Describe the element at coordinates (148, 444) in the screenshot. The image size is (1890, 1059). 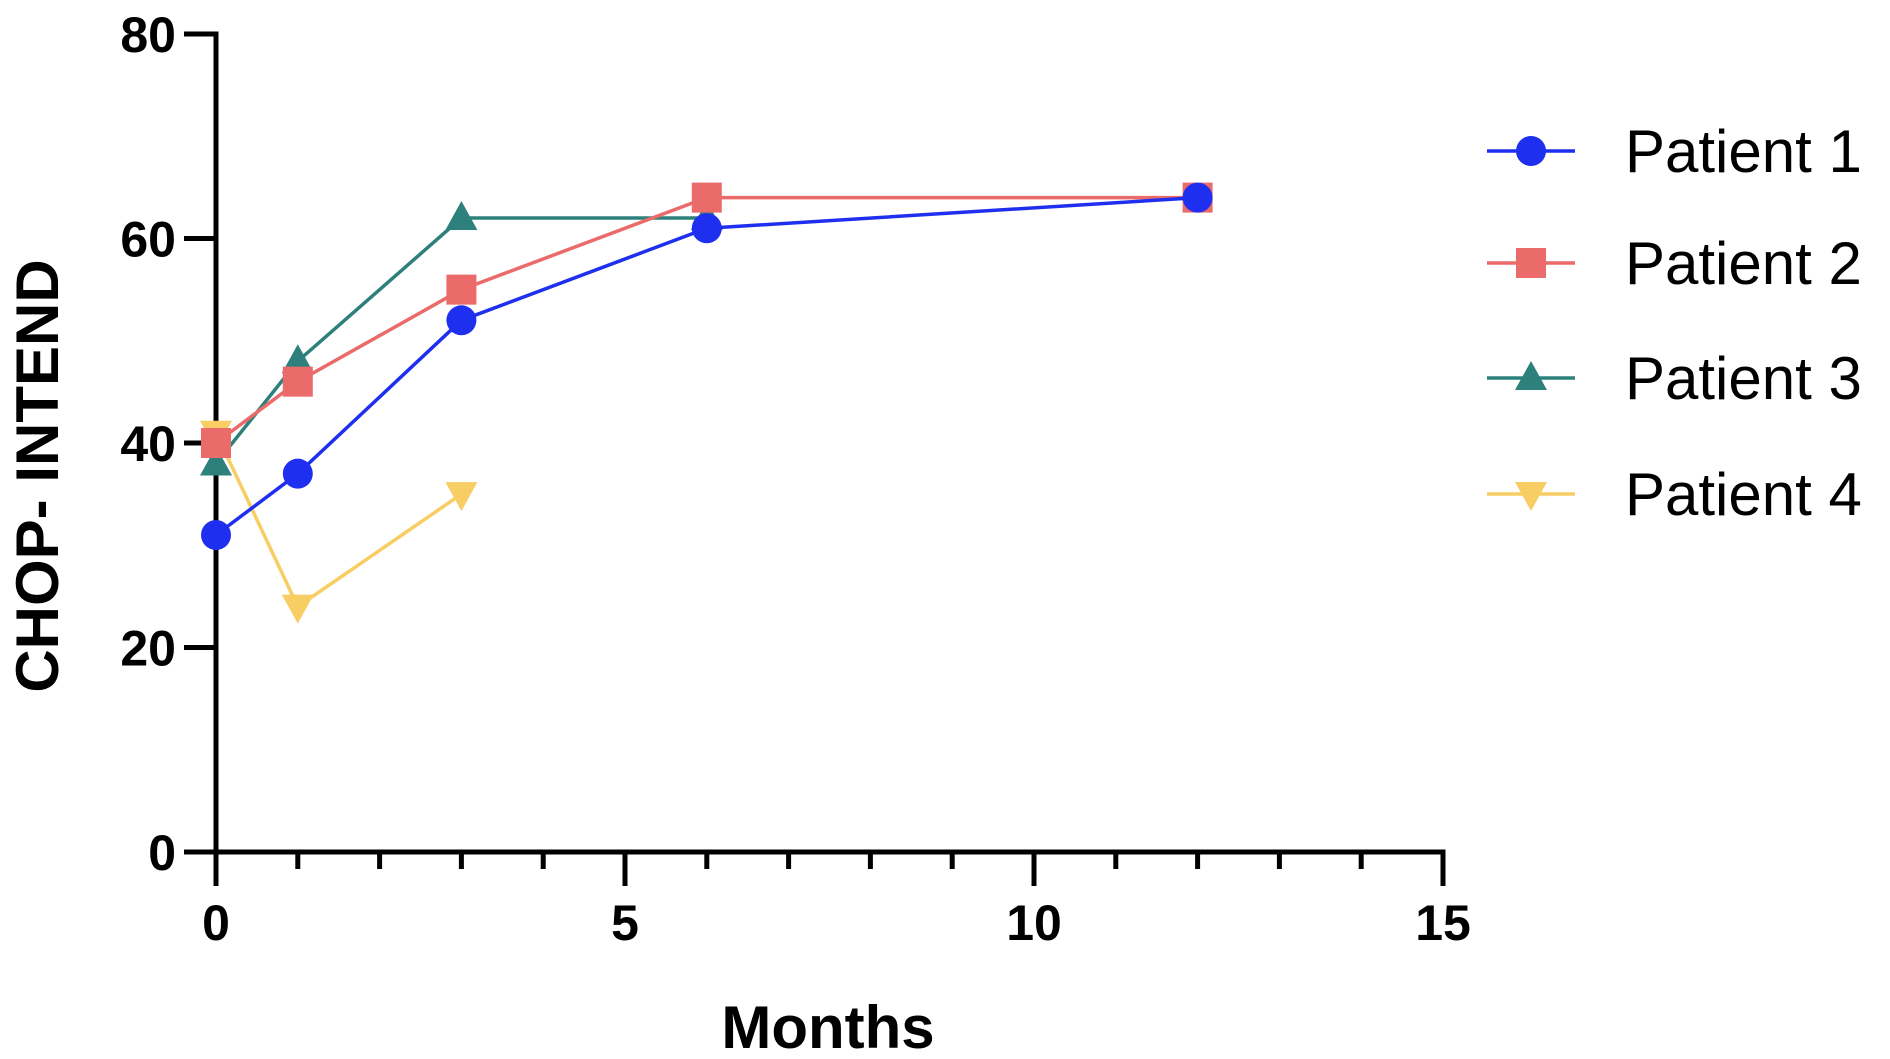
I see `y-tick-label: 40` at that location.